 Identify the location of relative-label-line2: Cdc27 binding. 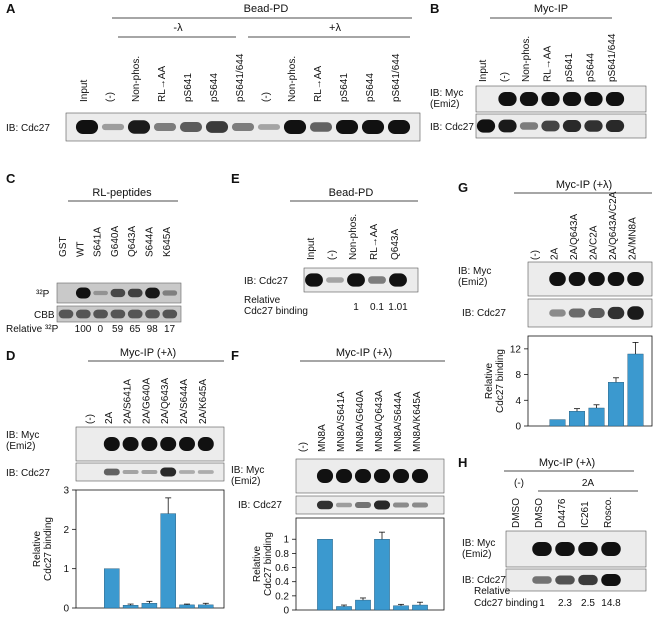
(276, 311).